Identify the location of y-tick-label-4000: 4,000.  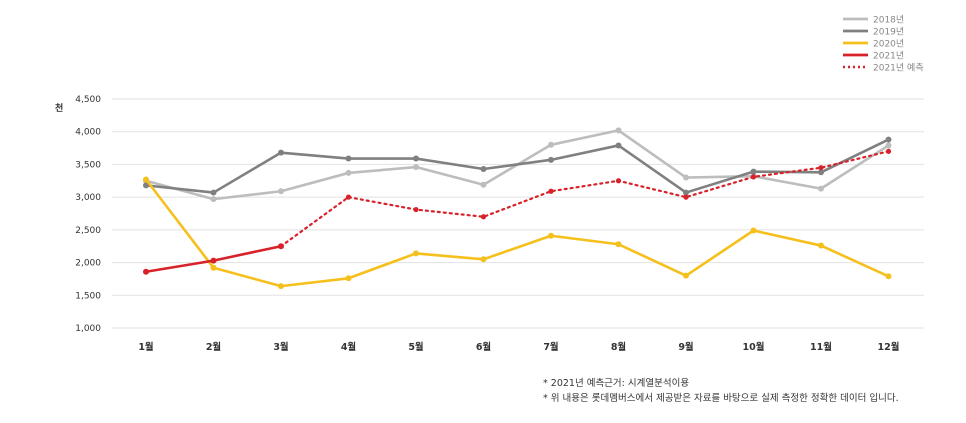
(88, 133).